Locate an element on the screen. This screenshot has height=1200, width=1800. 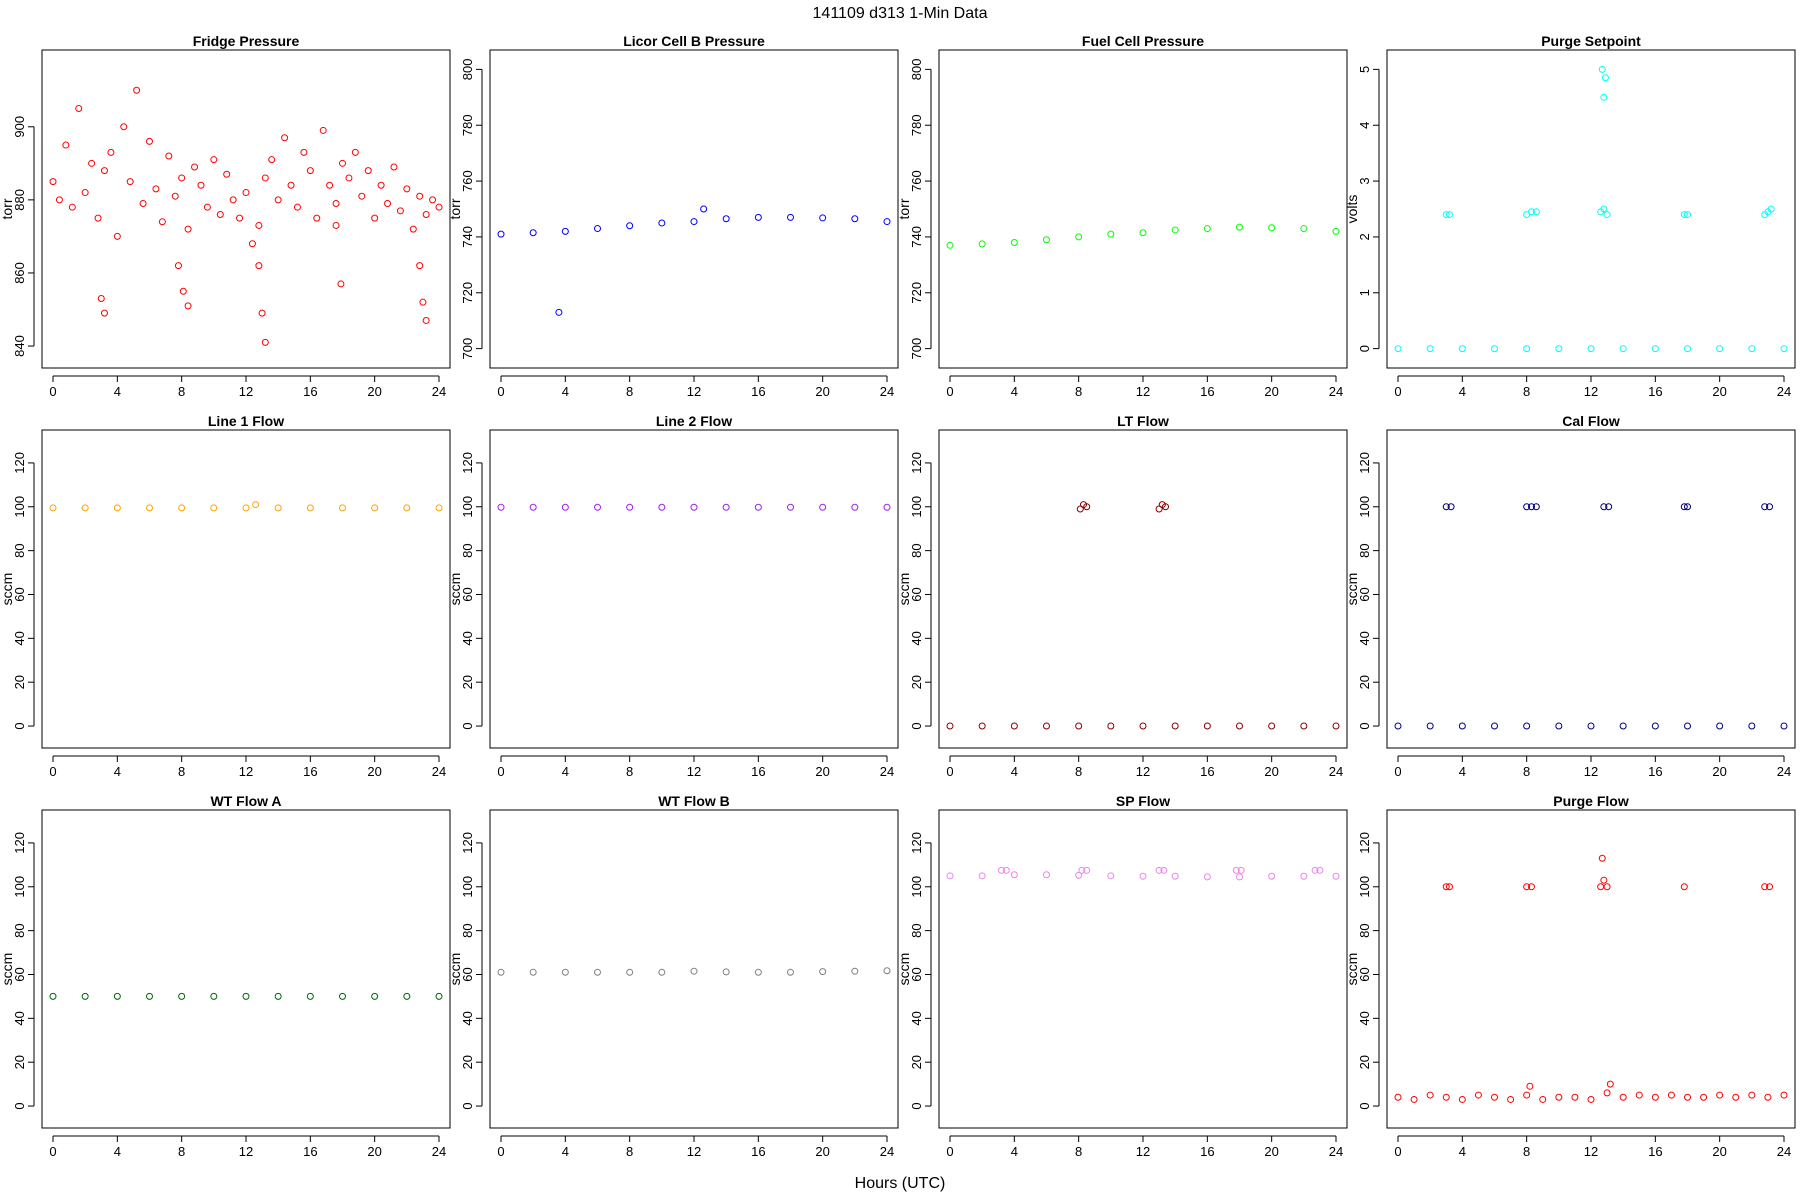
y-tick-label: 60 is located at coordinates (19, 974).